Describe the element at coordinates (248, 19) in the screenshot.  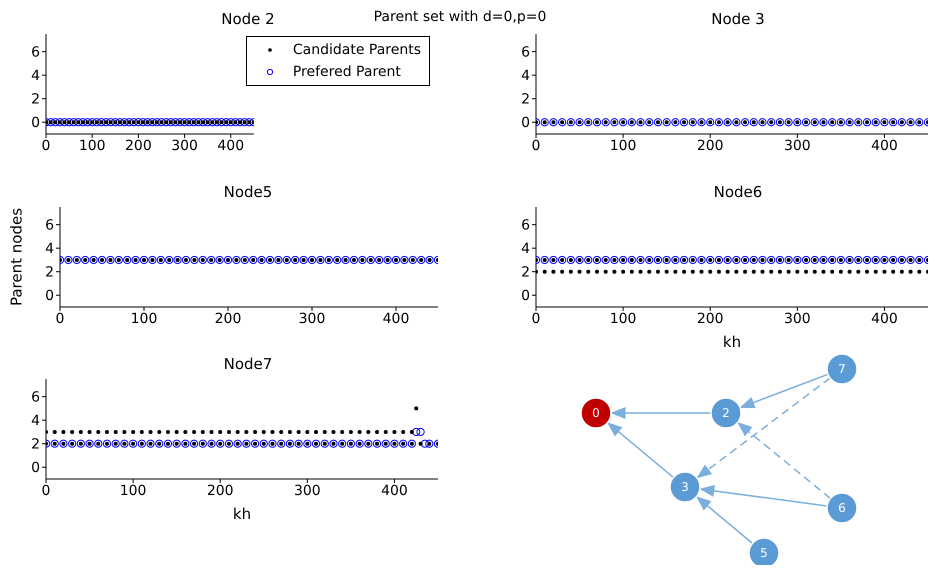
I see `chart-title: Node 2` at that location.